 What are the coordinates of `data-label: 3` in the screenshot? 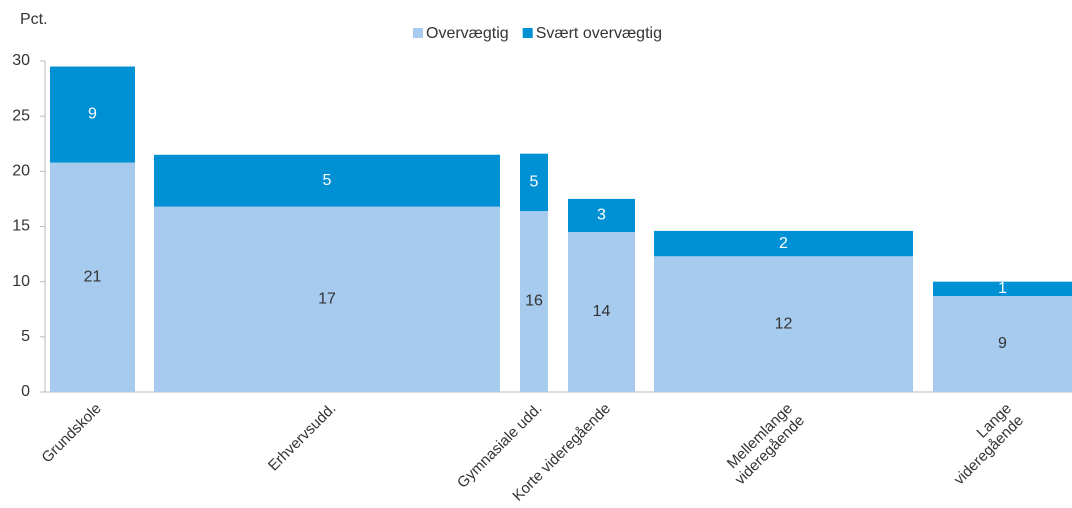 It's located at (601, 215).